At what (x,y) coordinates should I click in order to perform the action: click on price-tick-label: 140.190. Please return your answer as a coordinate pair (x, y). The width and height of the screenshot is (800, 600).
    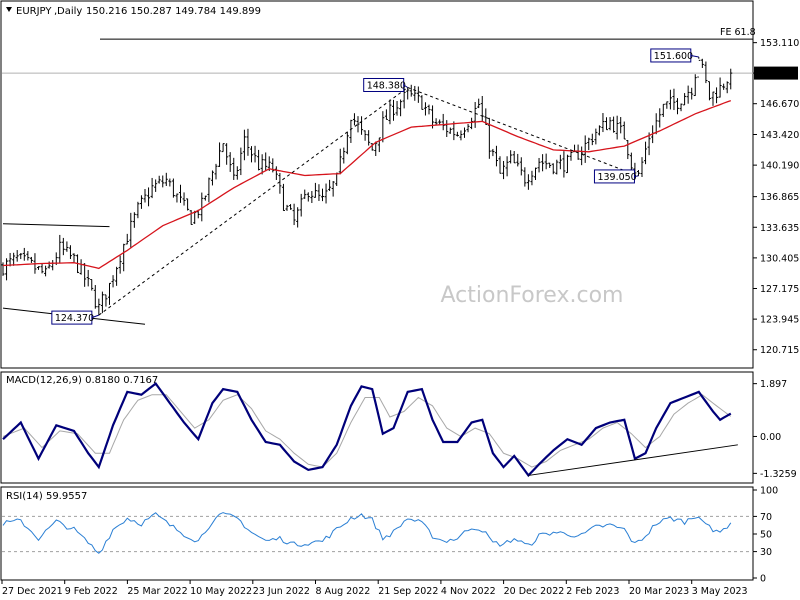
    Looking at the image, I should click on (779, 166).